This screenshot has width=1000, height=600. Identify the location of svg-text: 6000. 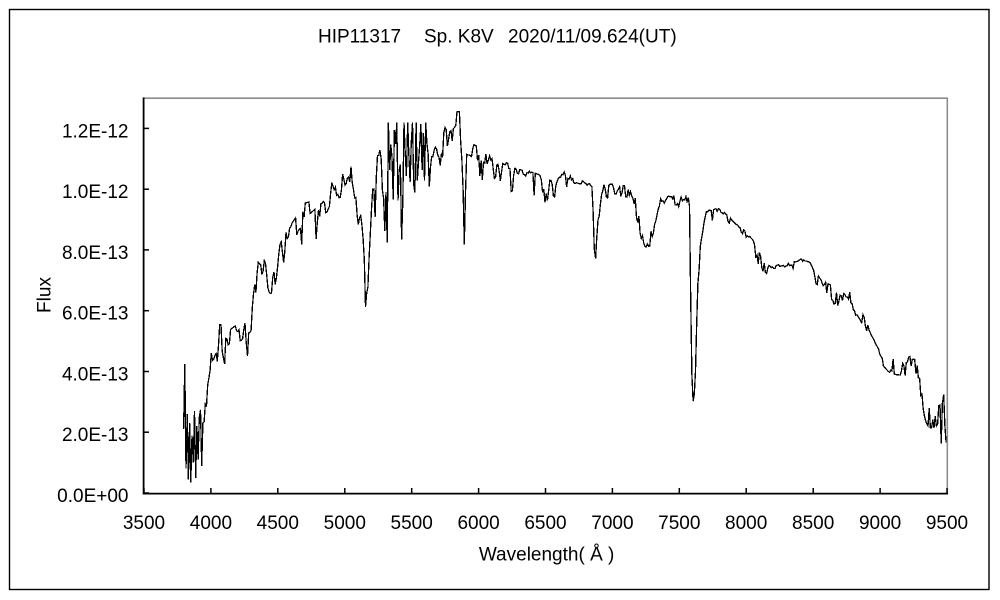
(478, 523).